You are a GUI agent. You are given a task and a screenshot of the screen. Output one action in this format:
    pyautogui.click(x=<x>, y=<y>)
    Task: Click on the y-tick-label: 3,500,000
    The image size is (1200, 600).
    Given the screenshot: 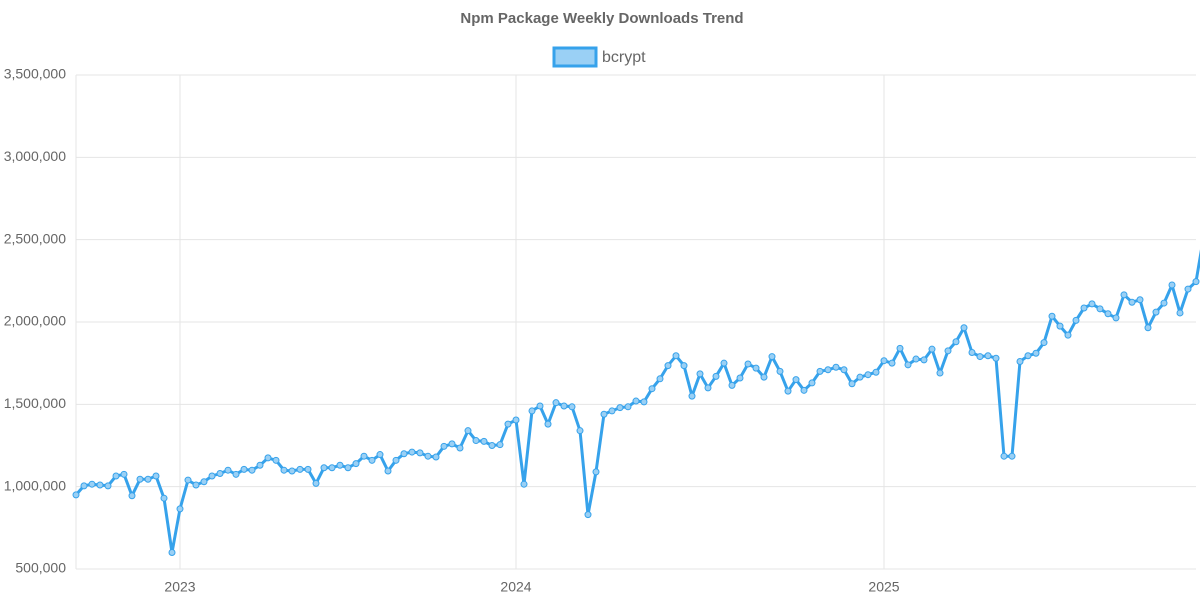 What is the action you would take?
    pyautogui.click(x=35, y=74)
    